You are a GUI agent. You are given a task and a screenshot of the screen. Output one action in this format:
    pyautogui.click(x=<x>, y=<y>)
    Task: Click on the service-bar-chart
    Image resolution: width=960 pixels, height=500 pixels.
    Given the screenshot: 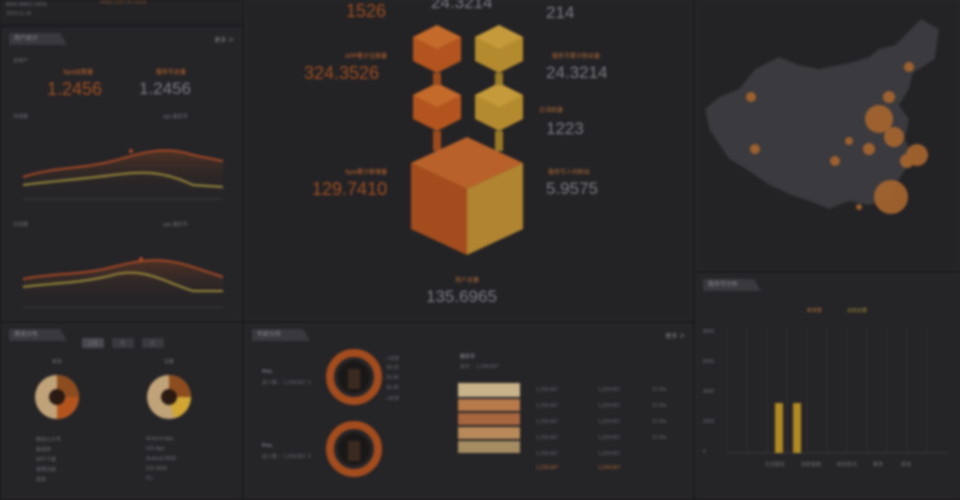 What is the action you would take?
    pyautogui.click(x=836, y=391)
    